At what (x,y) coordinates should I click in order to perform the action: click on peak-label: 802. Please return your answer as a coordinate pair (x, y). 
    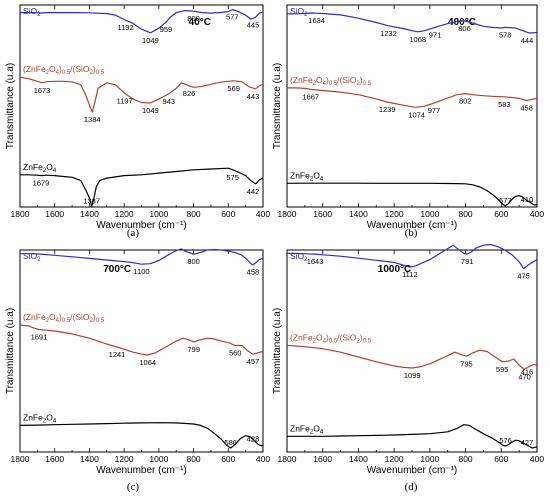
    Looking at the image, I should click on (465, 101).